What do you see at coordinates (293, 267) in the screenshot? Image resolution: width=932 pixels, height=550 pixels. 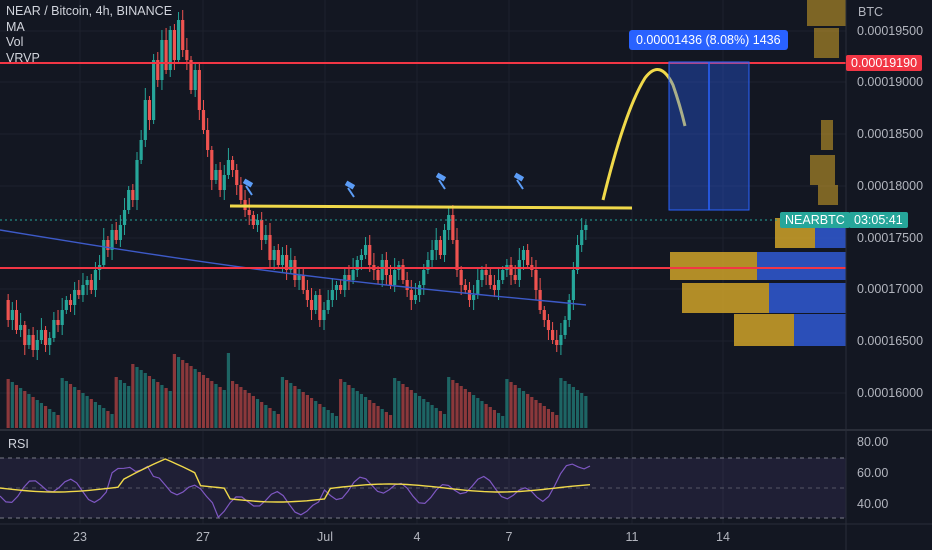 I see `moving-average-line` at bounding box center [293, 267].